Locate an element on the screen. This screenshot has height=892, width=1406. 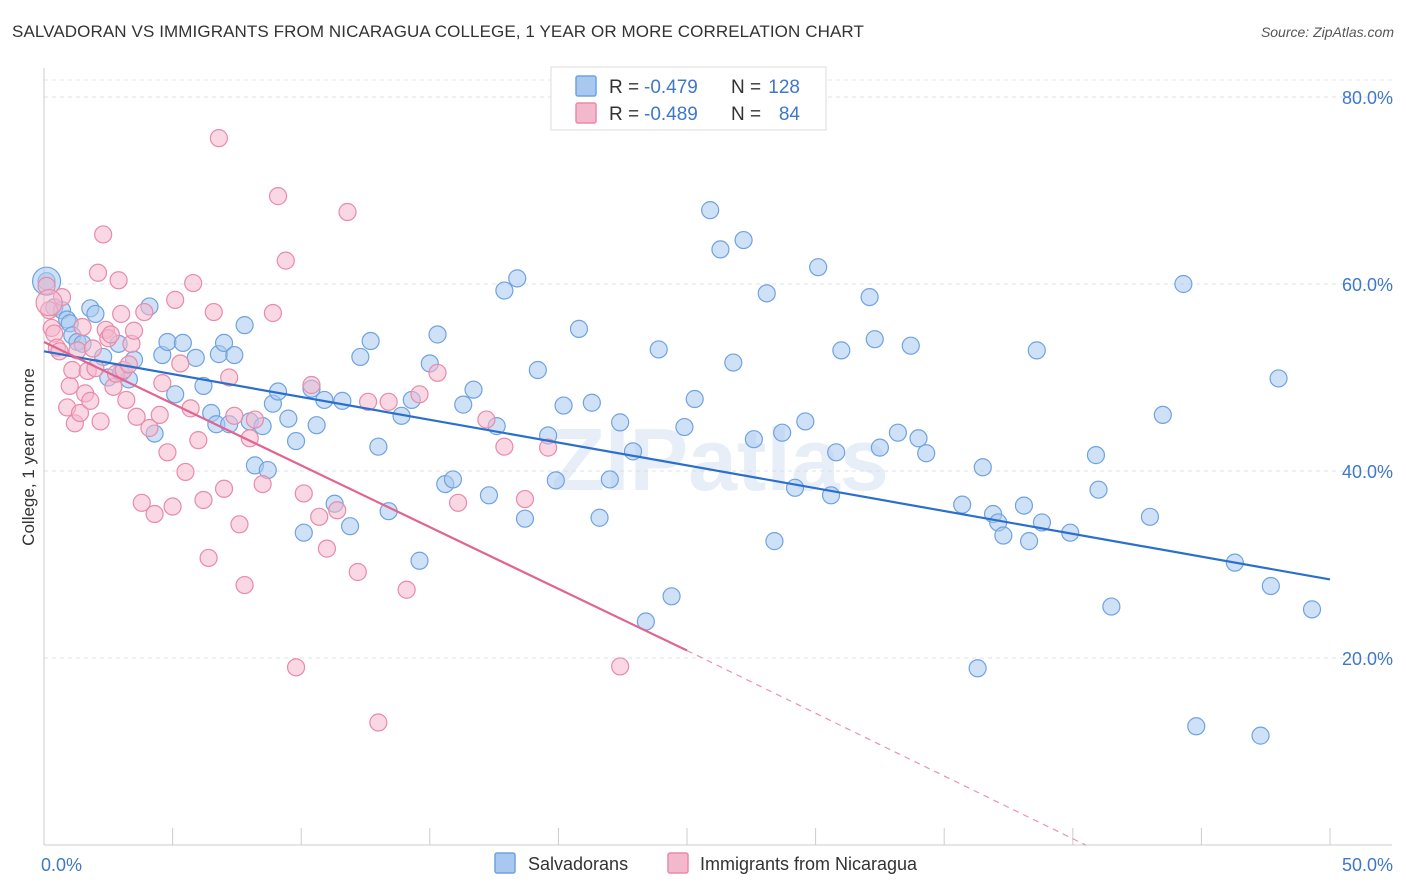
y-axis-title: College, 1 year or more is located at coordinates (28, 457).